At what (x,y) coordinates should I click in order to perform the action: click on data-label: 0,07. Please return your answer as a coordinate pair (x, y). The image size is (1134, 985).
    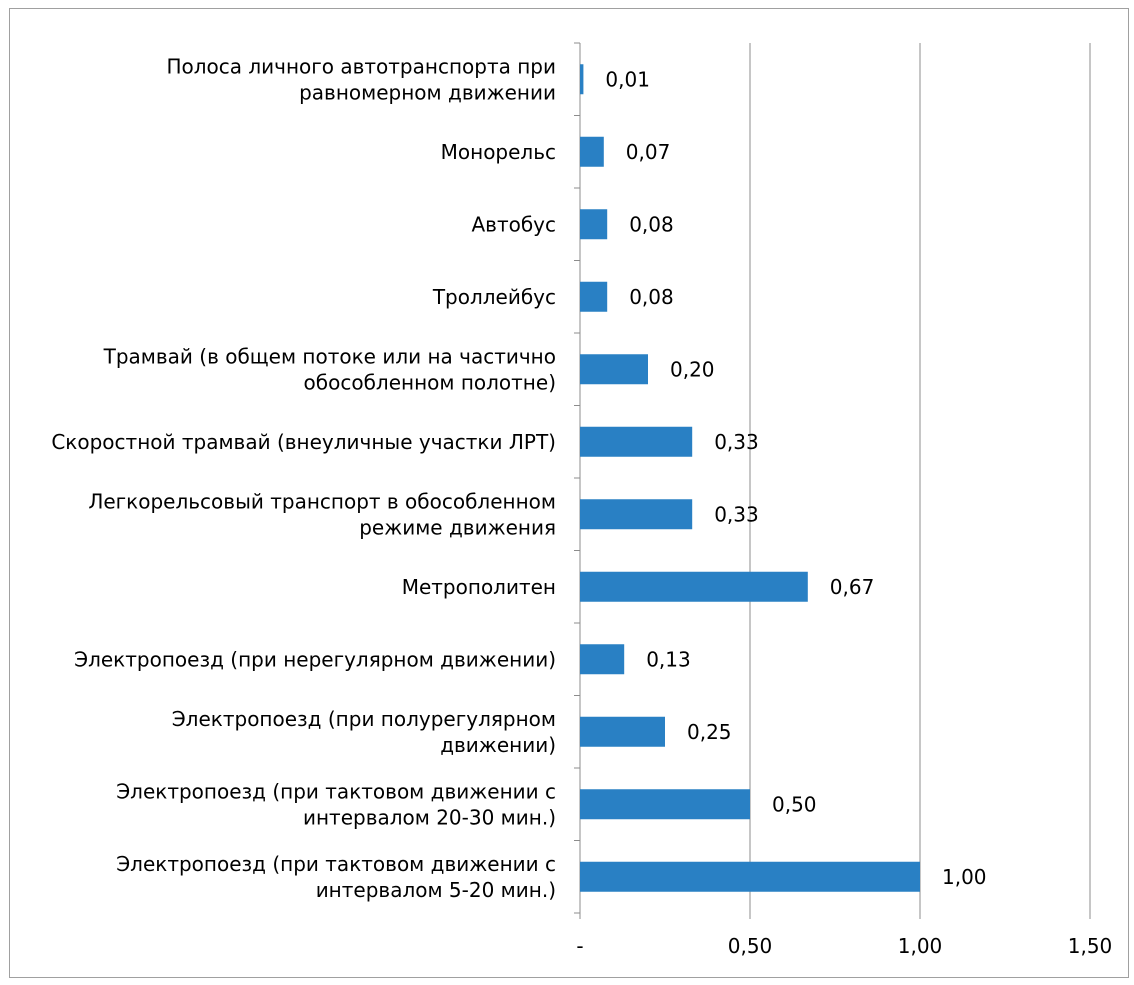
    Looking at the image, I should click on (648, 152).